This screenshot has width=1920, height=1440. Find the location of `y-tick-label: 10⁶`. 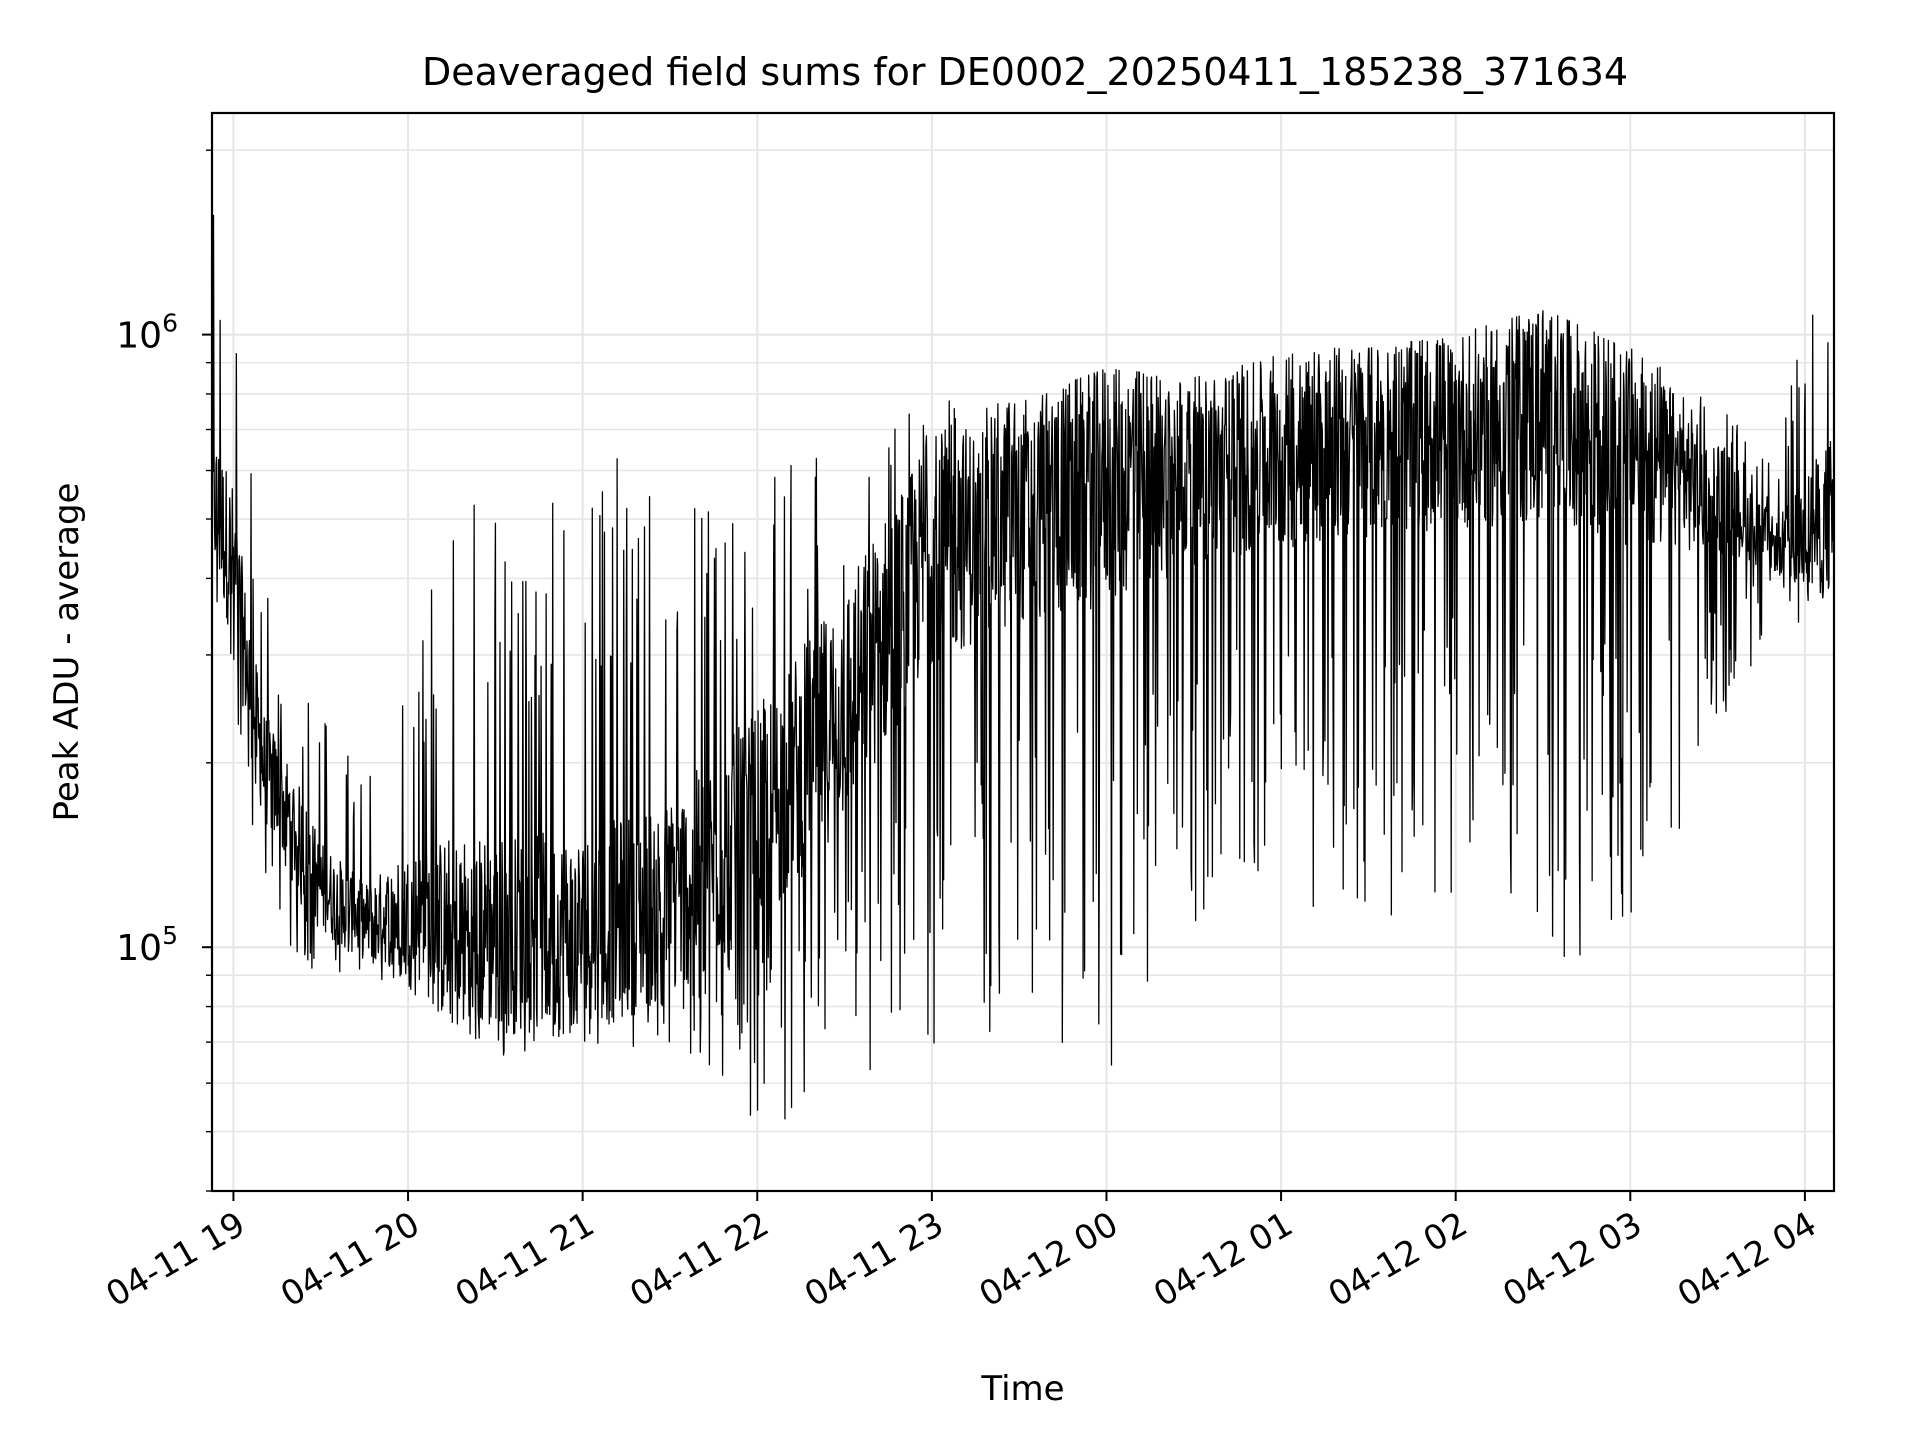

y-tick-label: 10⁶ is located at coordinates (147, 333).